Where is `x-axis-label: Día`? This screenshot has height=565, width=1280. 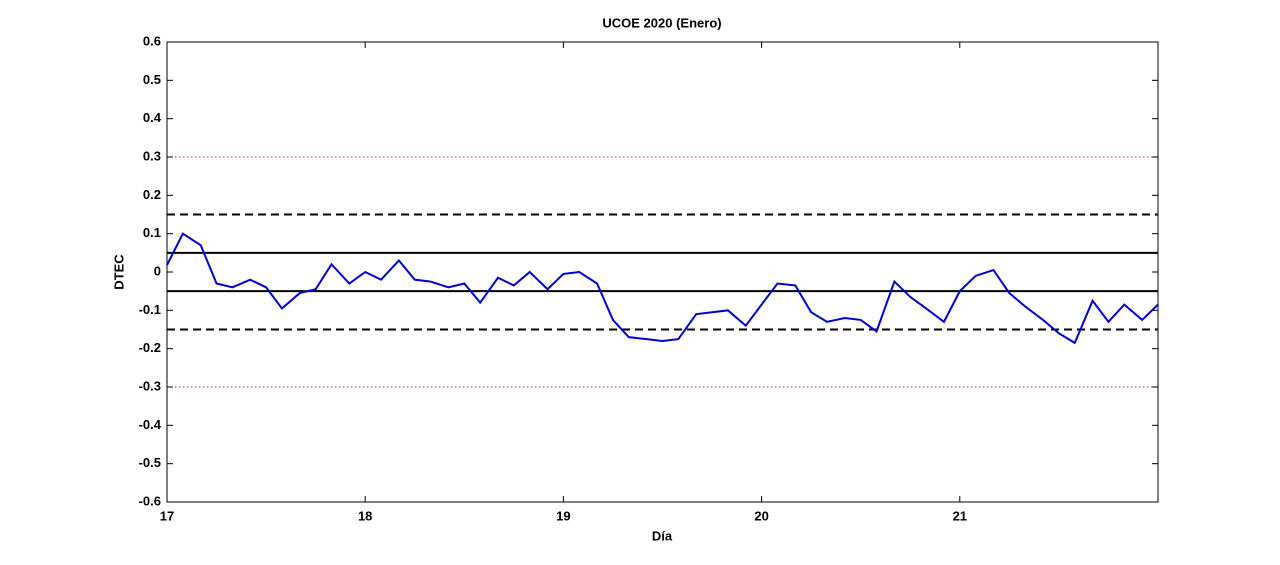 x-axis-label: Día is located at coordinates (662, 535).